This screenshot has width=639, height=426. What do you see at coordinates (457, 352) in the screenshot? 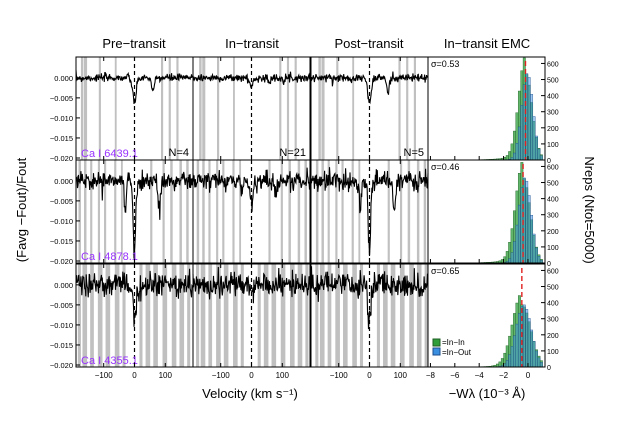
I see `legend-label-in-out: =In−Out` at bounding box center [457, 352].